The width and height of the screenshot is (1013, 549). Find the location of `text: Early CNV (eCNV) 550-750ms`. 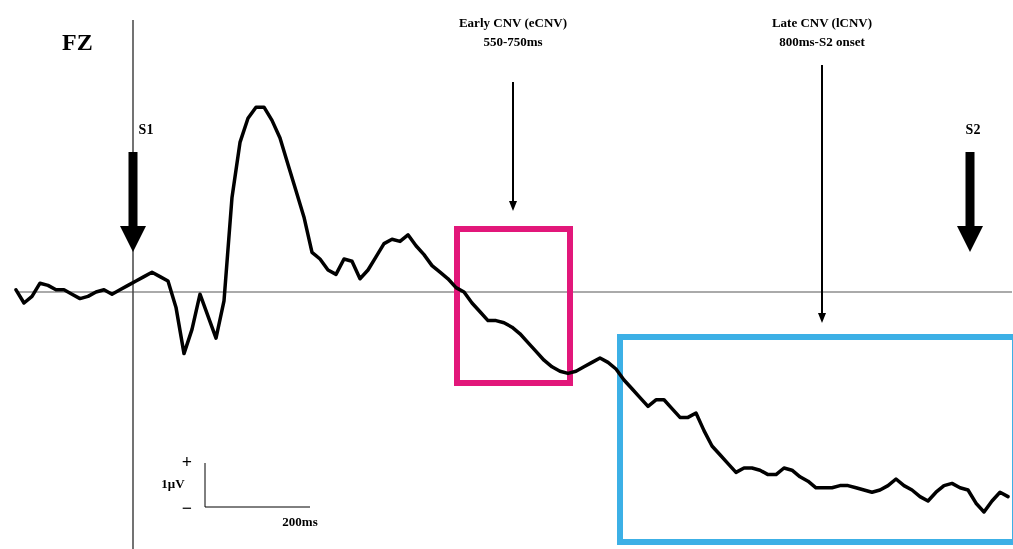

text: Early CNV (eCNV) 550-750ms is located at coordinates (513, 32).